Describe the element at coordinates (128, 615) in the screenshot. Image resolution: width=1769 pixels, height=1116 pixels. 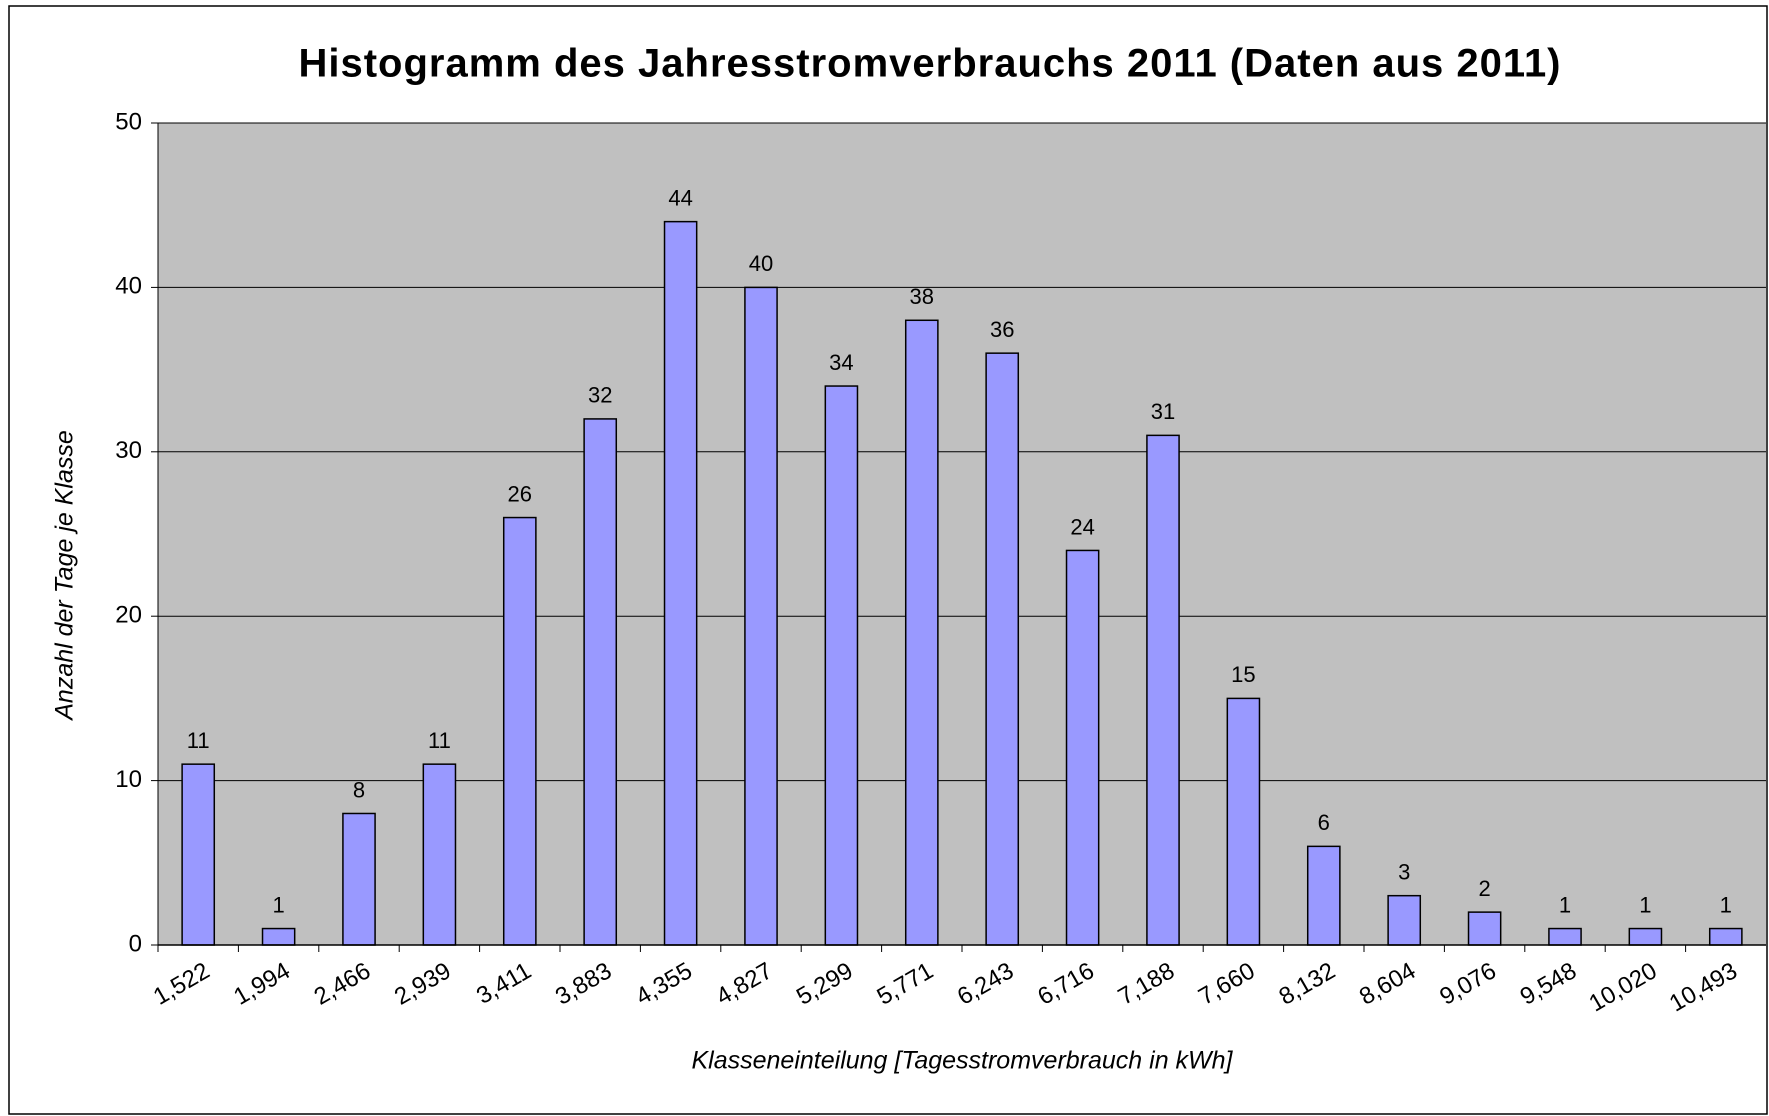
I see `y-tick-label: 20` at that location.